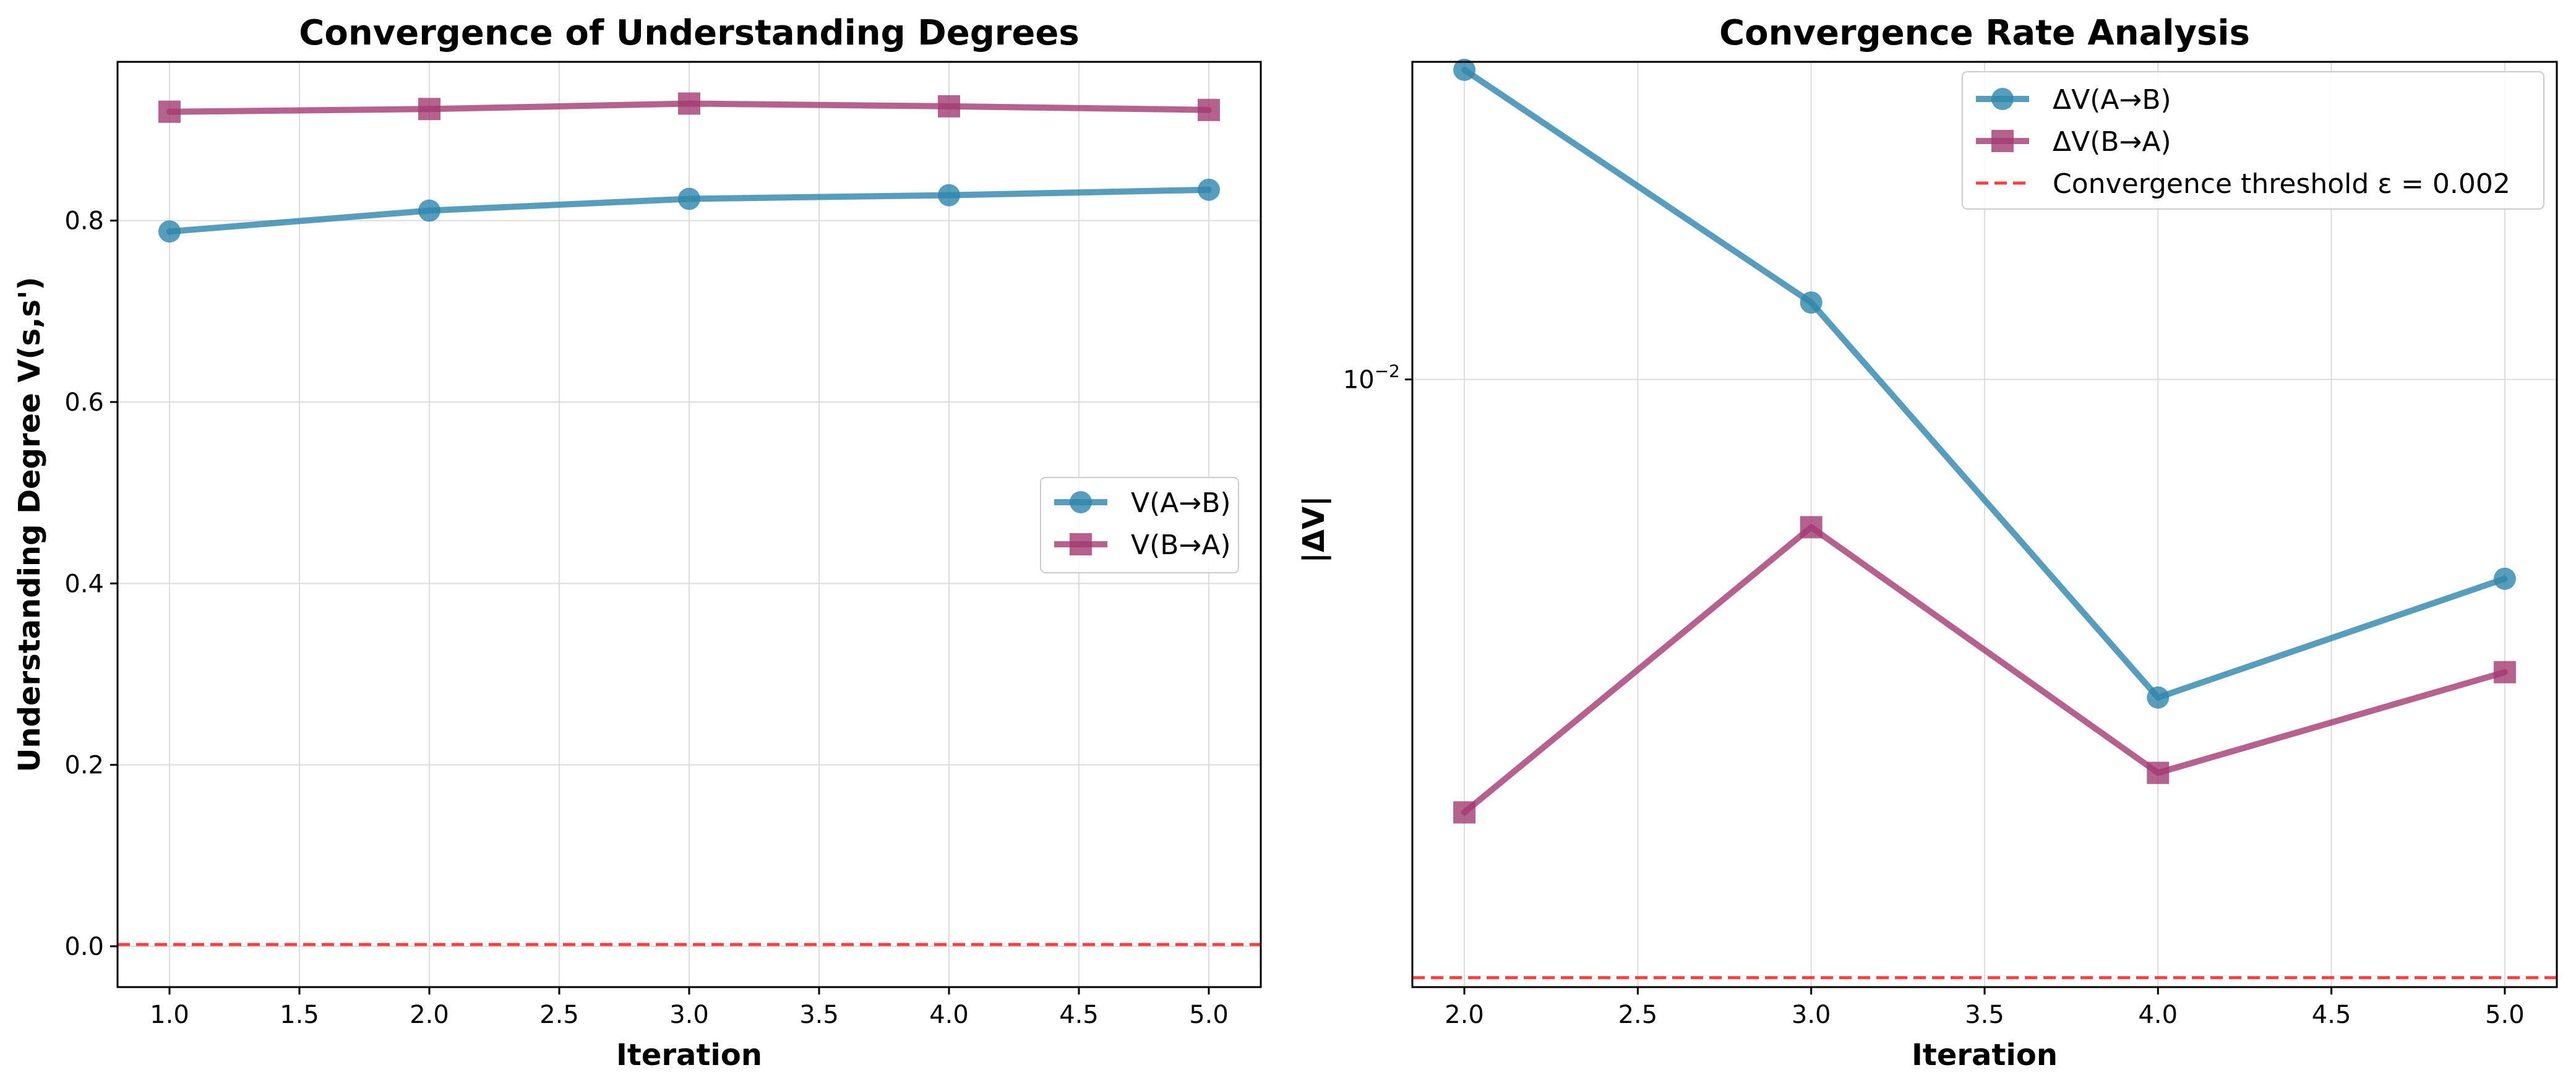 The width and height of the screenshot is (2576, 1091). I want to click on y-tick-label: 0.0, so click(84, 947).